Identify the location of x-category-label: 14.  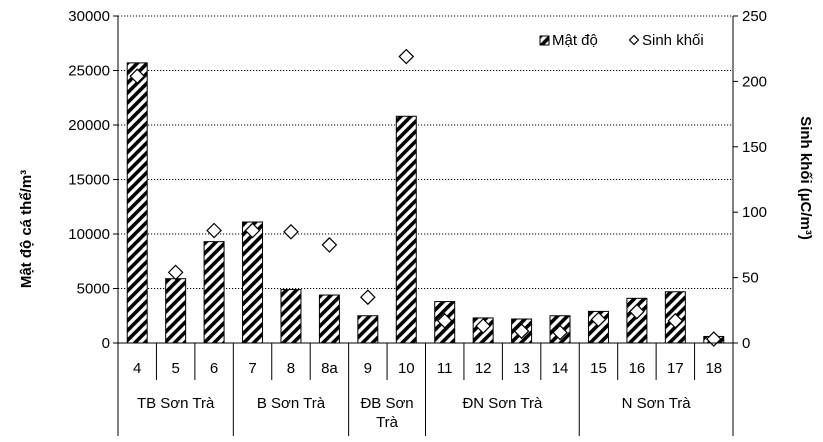
(560, 368).